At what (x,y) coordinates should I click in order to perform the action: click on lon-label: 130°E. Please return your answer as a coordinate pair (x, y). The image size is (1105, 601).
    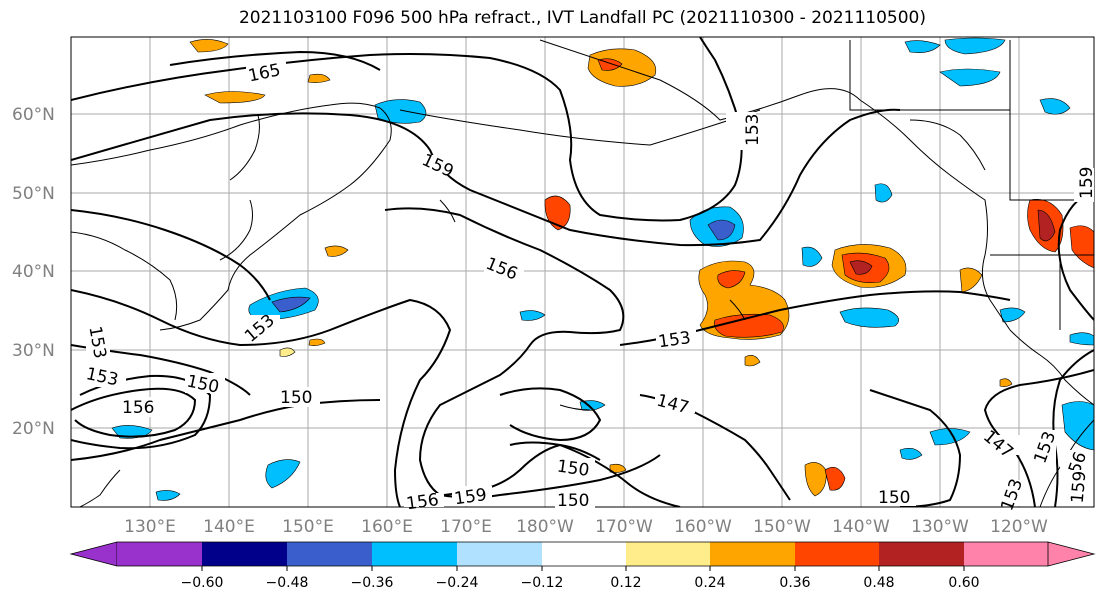
    Looking at the image, I should click on (150, 527).